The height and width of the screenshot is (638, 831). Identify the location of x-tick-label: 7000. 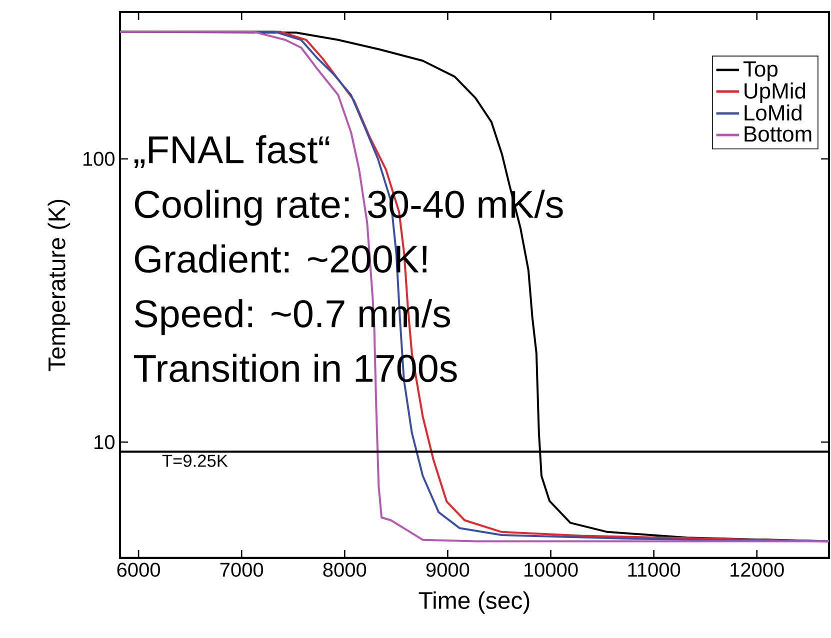
(242, 569).